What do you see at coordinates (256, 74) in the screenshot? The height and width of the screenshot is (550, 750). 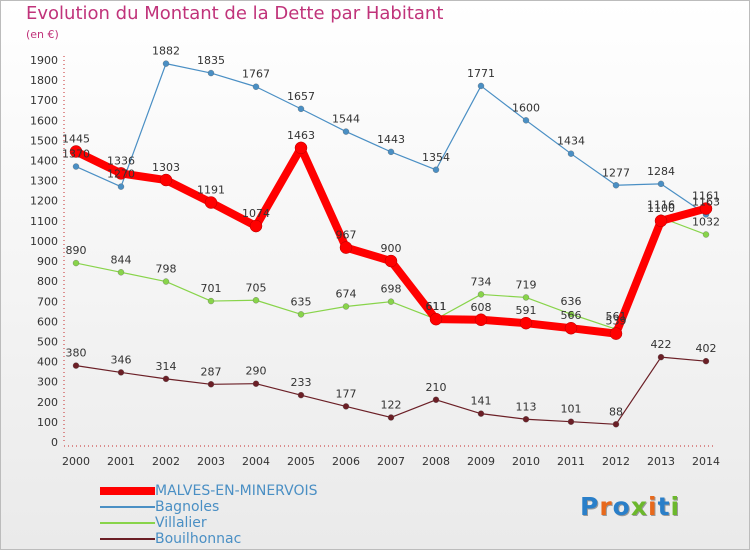 I see `data-label-1: 1767` at bounding box center [256, 74].